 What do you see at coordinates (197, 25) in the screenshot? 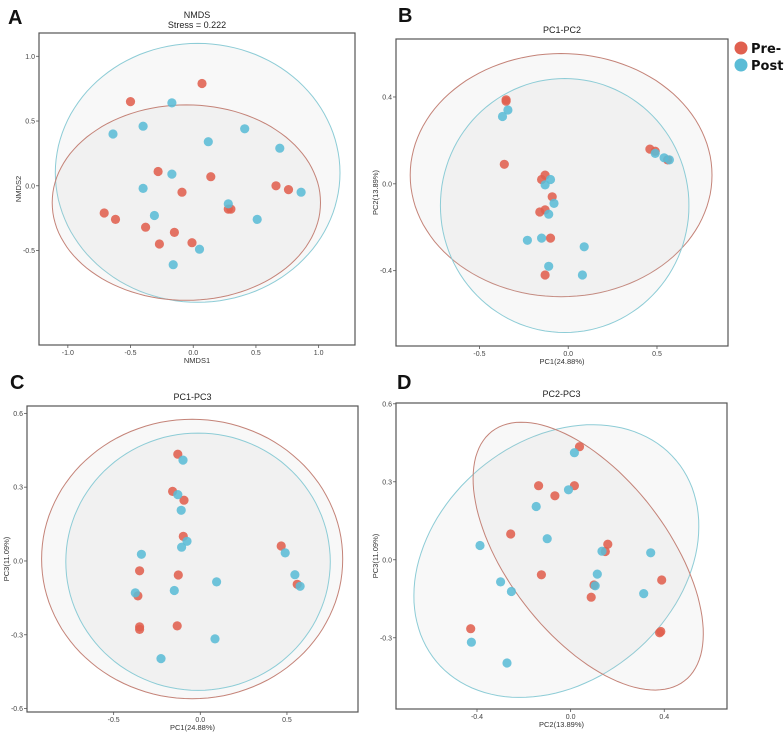
I see `chart-subtitle: Stress = 0.222` at bounding box center [197, 25].